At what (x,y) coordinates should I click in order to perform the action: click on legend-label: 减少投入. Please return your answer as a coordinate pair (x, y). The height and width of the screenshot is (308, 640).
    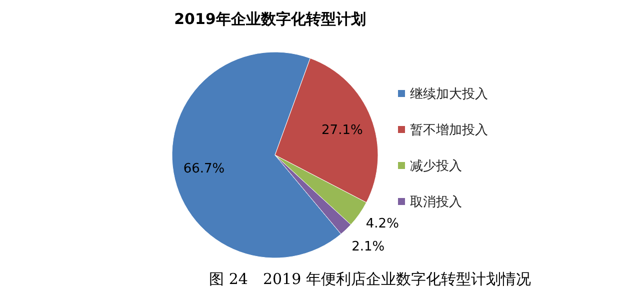
    Looking at the image, I should click on (436, 166).